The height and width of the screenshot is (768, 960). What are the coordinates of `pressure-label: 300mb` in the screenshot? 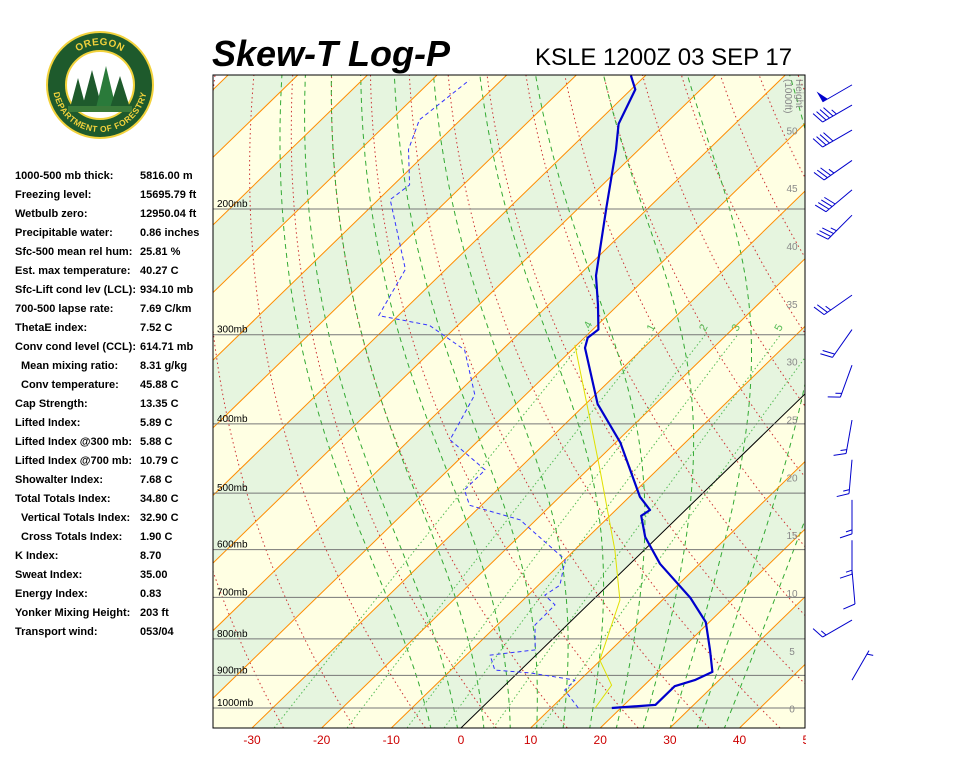 It's located at (232, 330).